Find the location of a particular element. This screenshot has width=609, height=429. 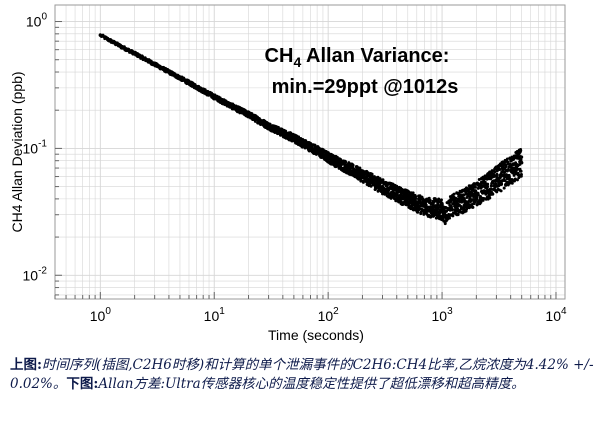

x-tick-label: 10¹ is located at coordinates (215, 315).